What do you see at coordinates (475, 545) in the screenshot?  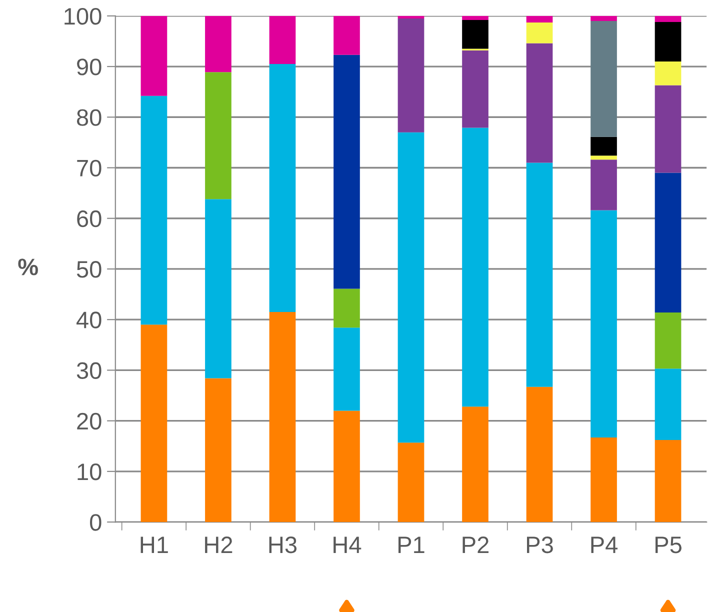 I see `x-tick-label: P2` at bounding box center [475, 545].